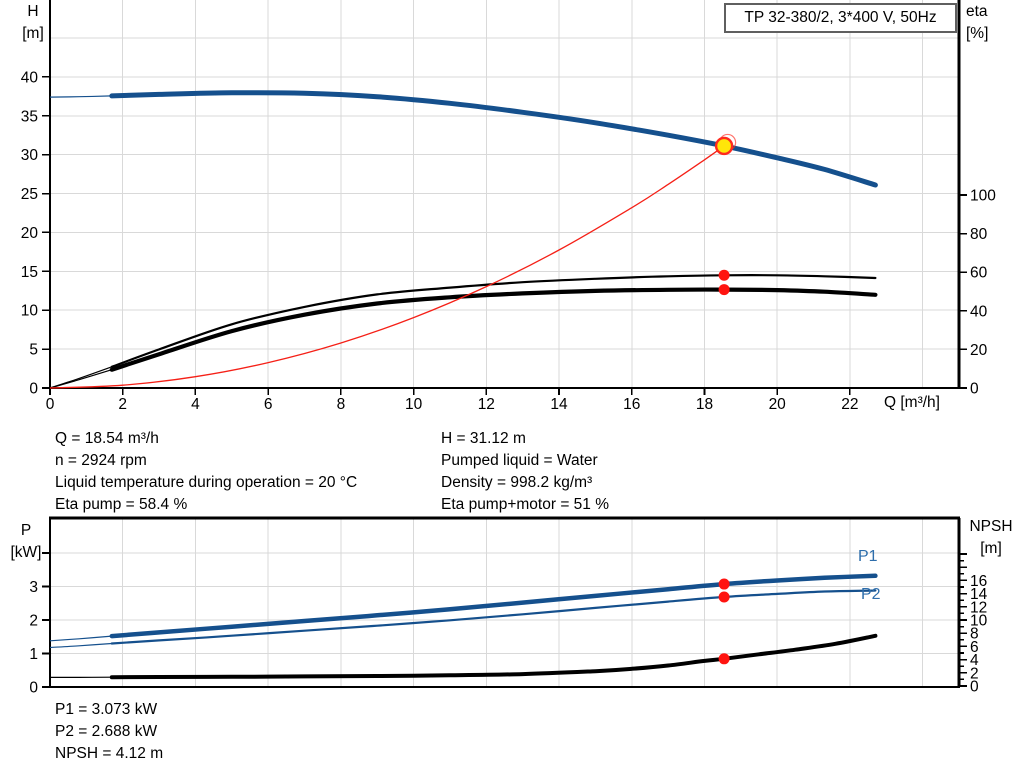 This screenshot has width=1024, height=781. Describe the element at coordinates (871, 594) in the screenshot. I see `p2-curve-label: P2` at that location.